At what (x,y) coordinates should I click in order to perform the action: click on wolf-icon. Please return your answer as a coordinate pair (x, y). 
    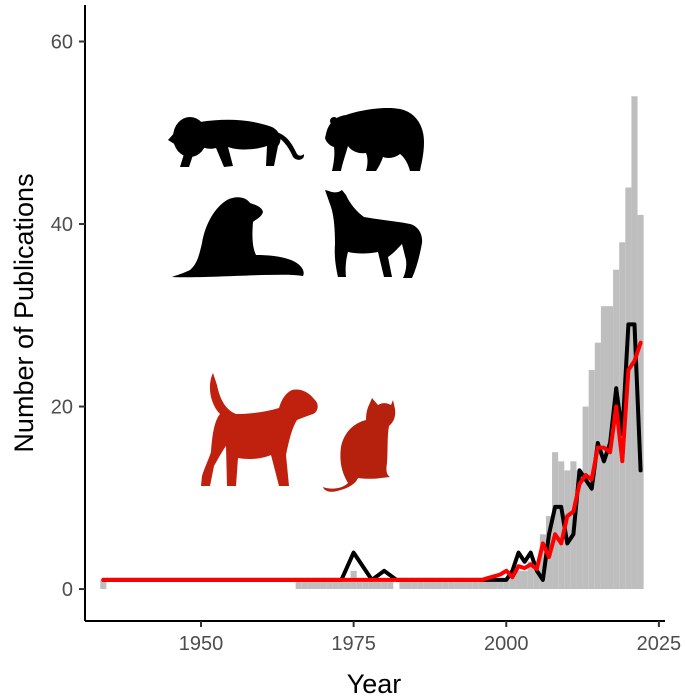
    Looking at the image, I should click on (374, 234).